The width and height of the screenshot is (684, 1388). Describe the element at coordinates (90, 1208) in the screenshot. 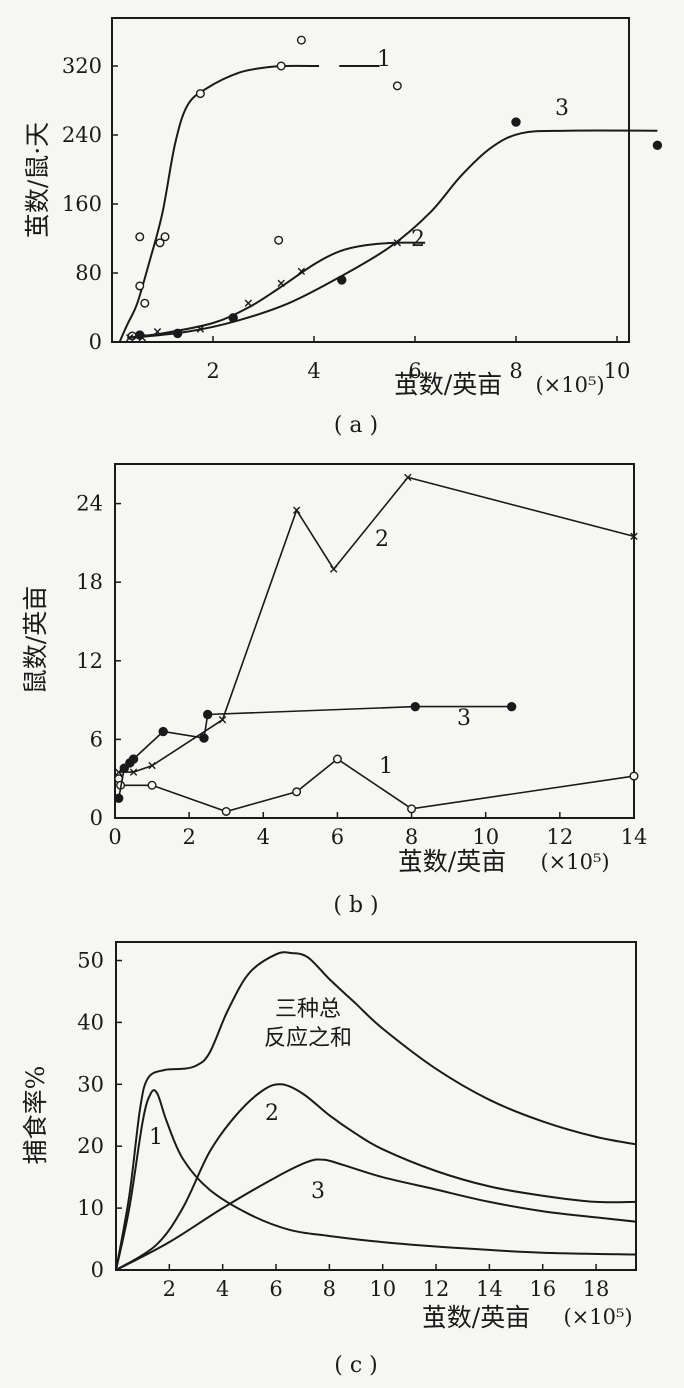

I see `y-tick-label-c: 10` at that location.